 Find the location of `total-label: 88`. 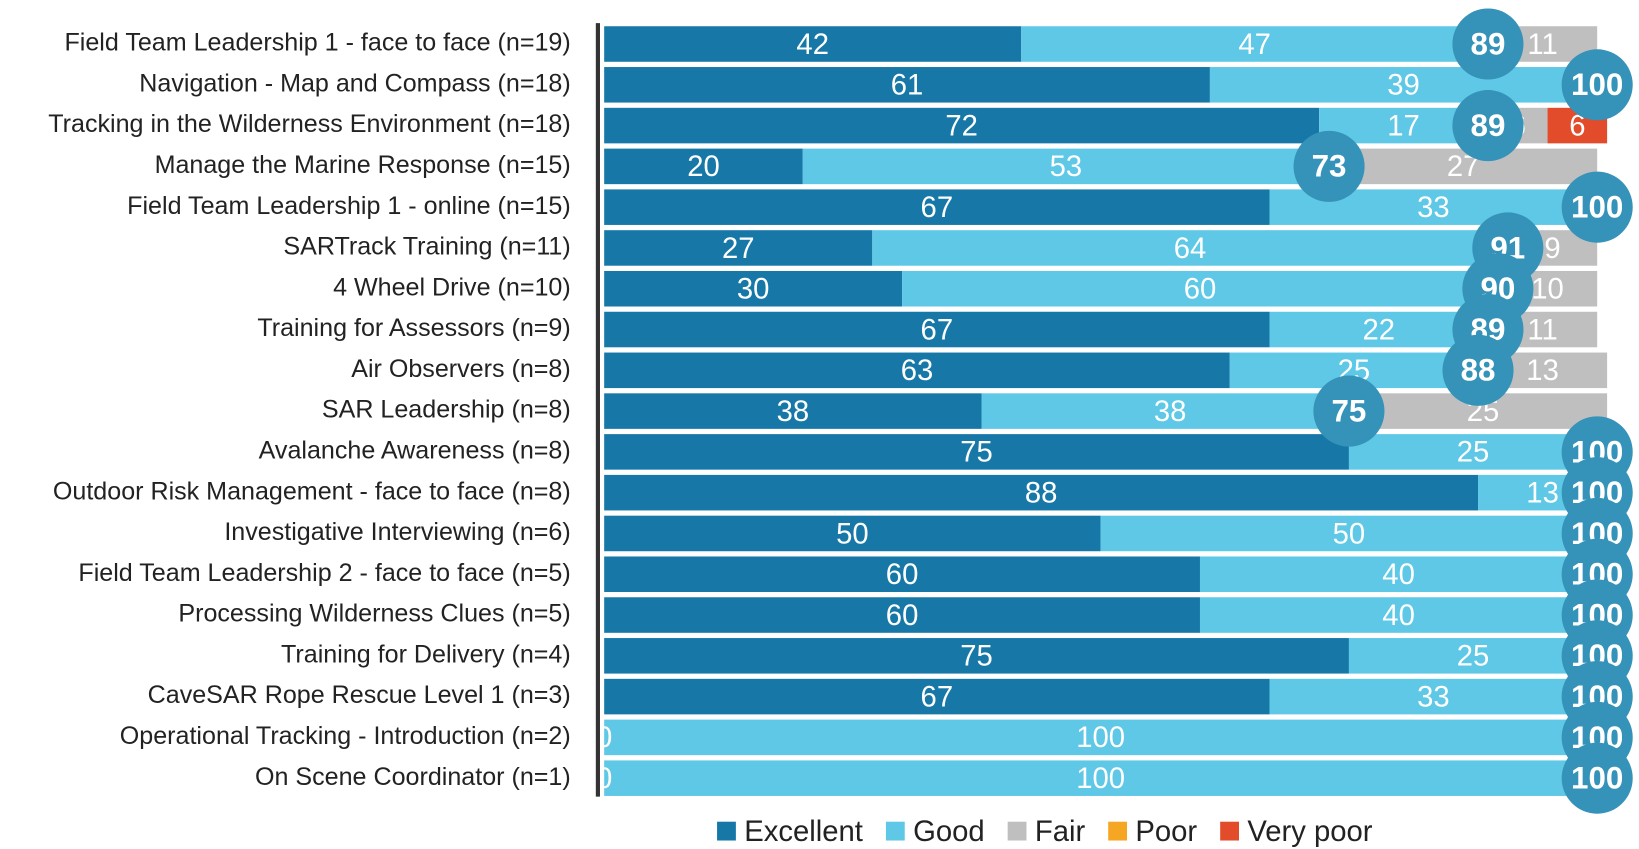

total-label: 88 is located at coordinates (1478, 370).